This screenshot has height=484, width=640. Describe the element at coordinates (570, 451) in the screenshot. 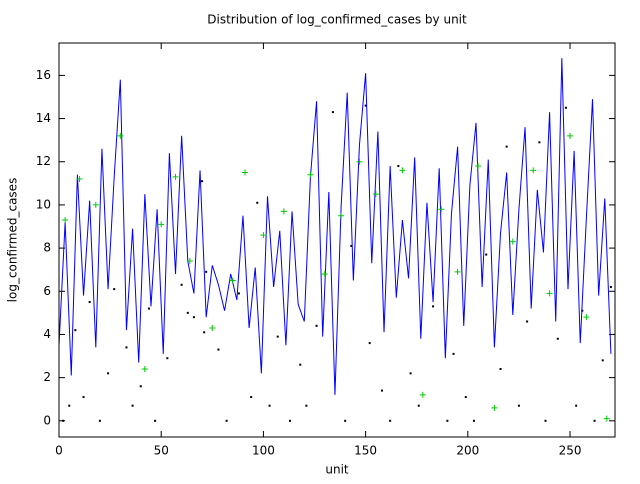

I see `x-tick-label: 250` at that location.